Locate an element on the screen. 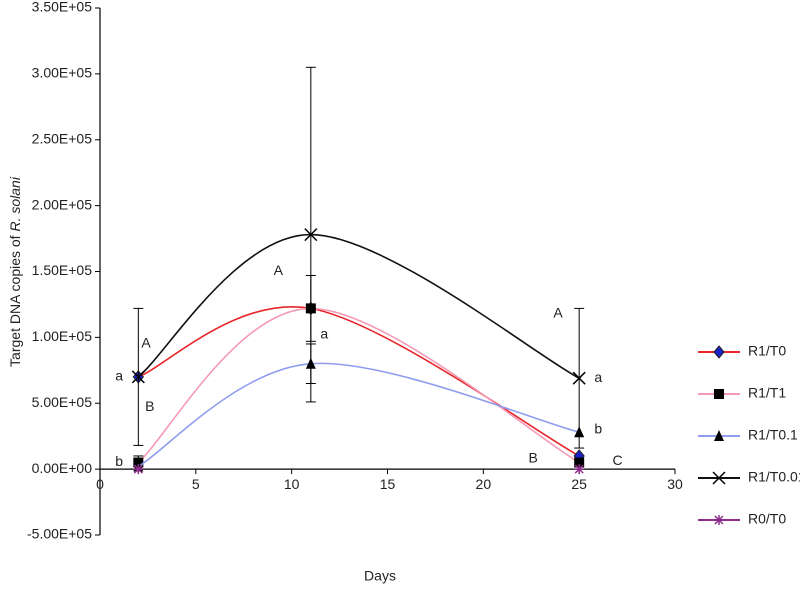 Image resolution: width=800 pixels, height=600 pixels. x-tick-label: 30 is located at coordinates (675, 484).